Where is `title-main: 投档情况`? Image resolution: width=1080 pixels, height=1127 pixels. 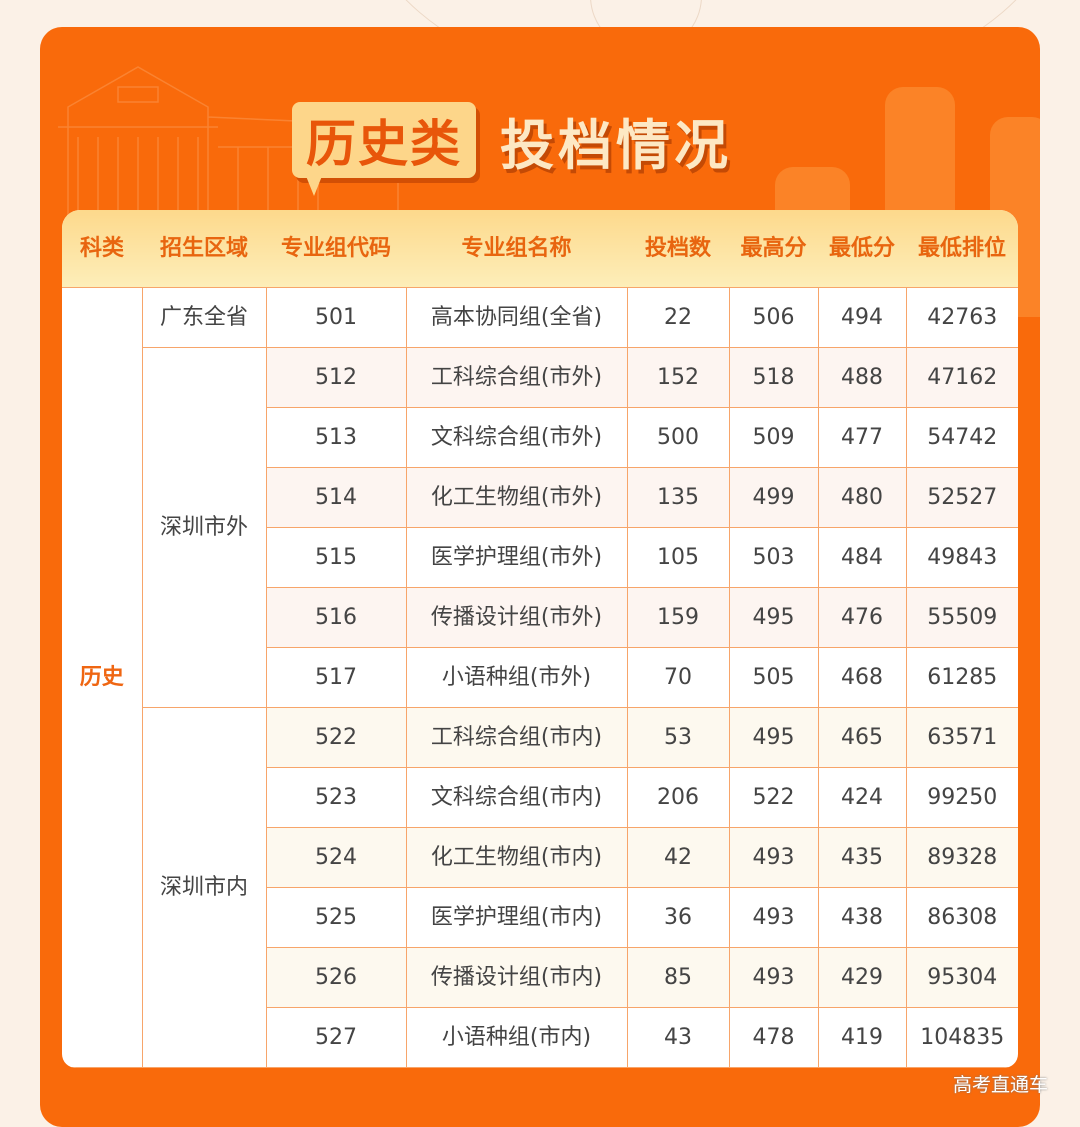 title-main: 投档情况 is located at coordinates (616, 145).